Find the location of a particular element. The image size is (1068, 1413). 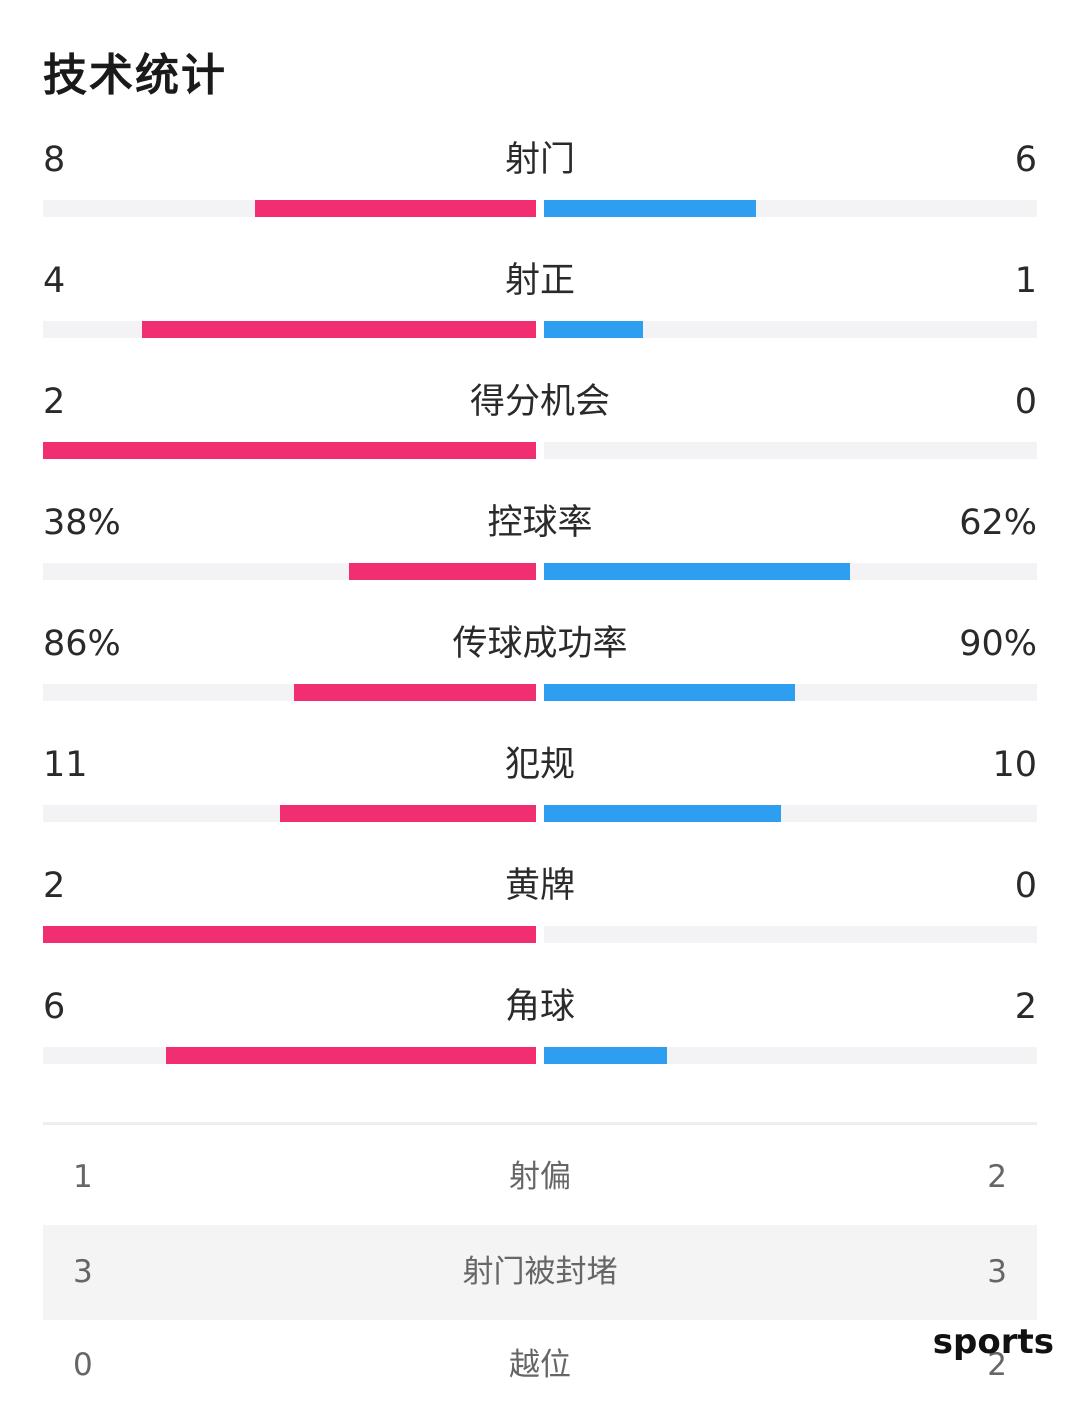

away-value: 10 is located at coordinates (1014, 765).